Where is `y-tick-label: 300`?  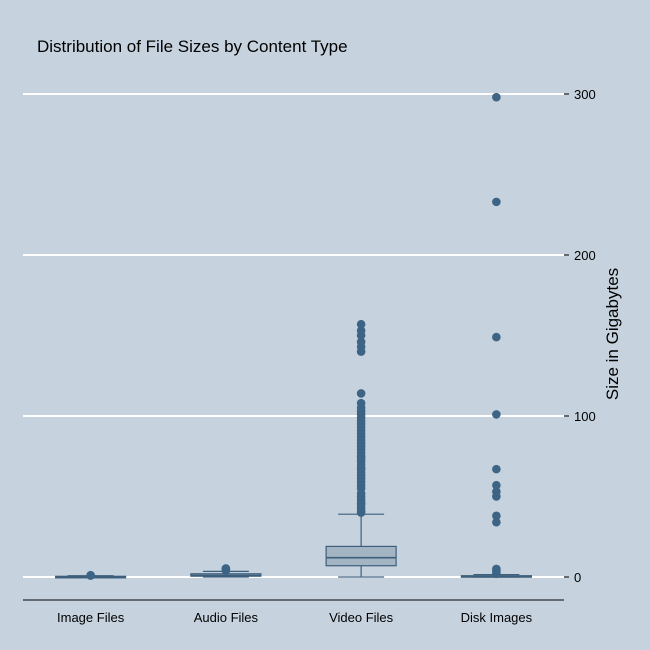
y-tick-label: 300 is located at coordinates (585, 94).